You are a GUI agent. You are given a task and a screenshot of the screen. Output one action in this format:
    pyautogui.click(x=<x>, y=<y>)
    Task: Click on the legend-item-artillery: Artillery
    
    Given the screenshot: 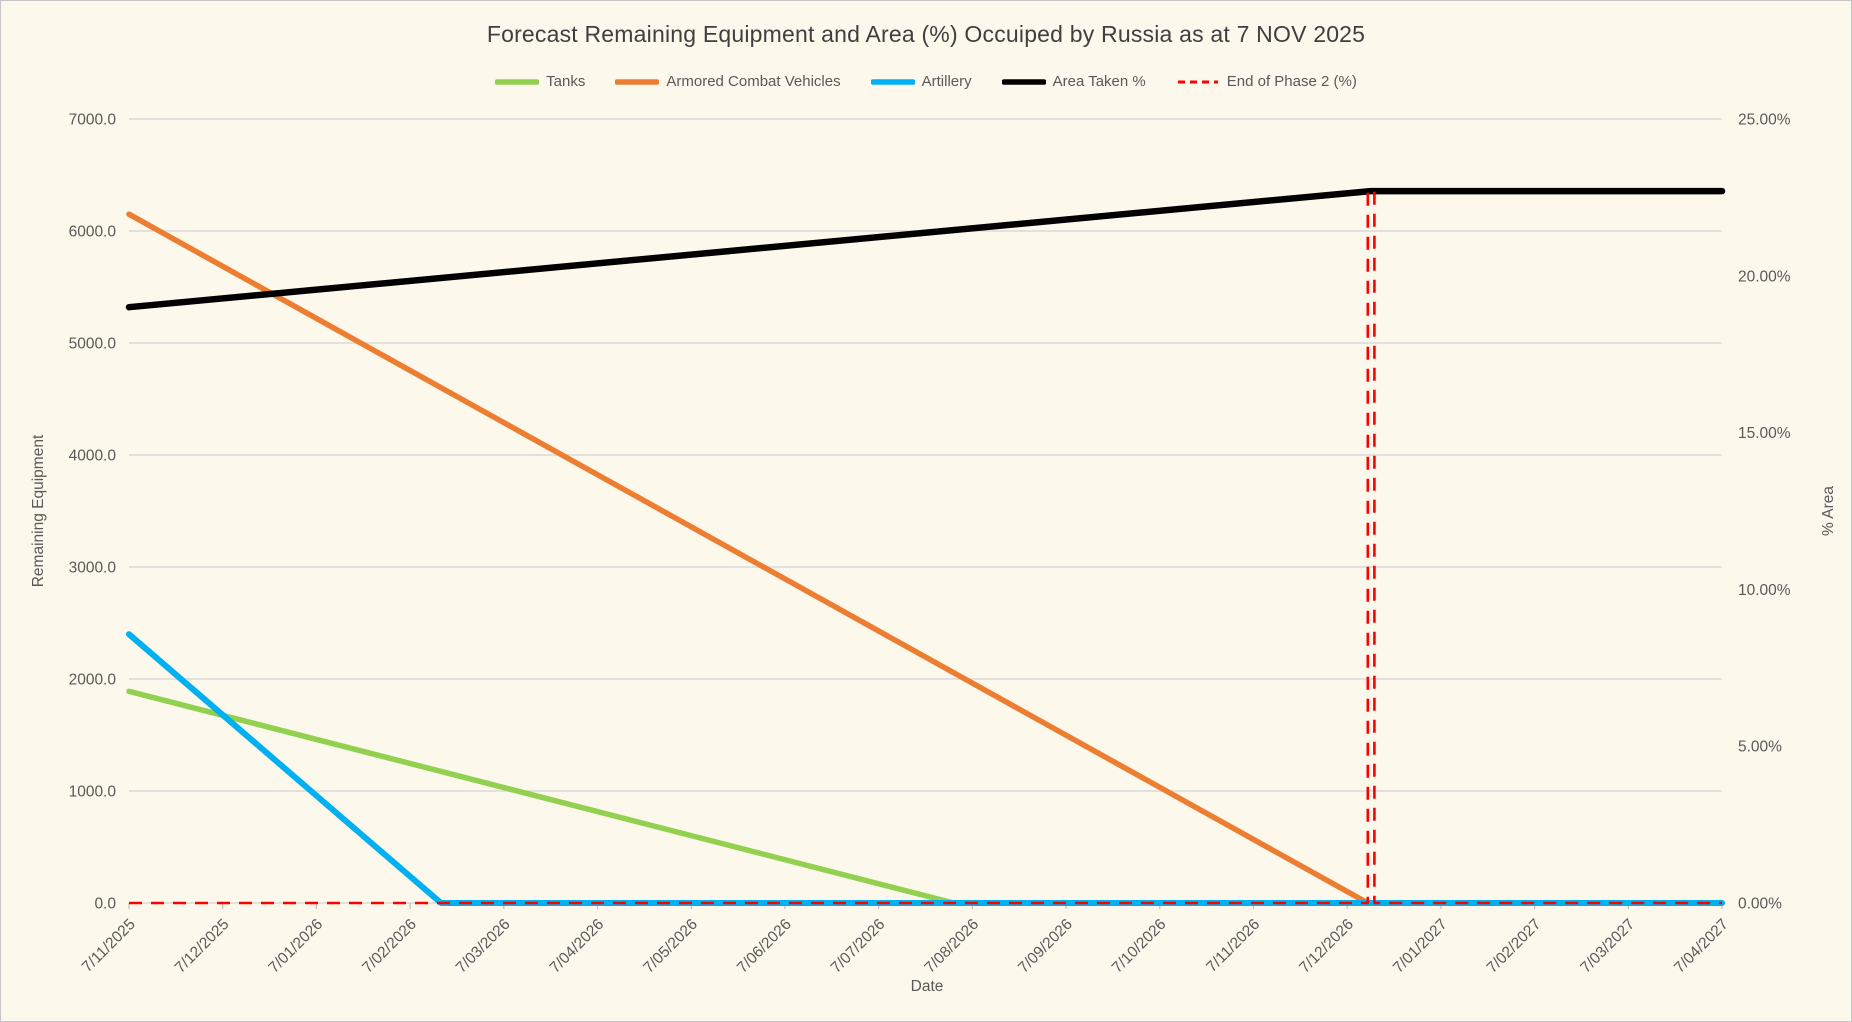 What is the action you would take?
    pyautogui.click(x=921, y=81)
    